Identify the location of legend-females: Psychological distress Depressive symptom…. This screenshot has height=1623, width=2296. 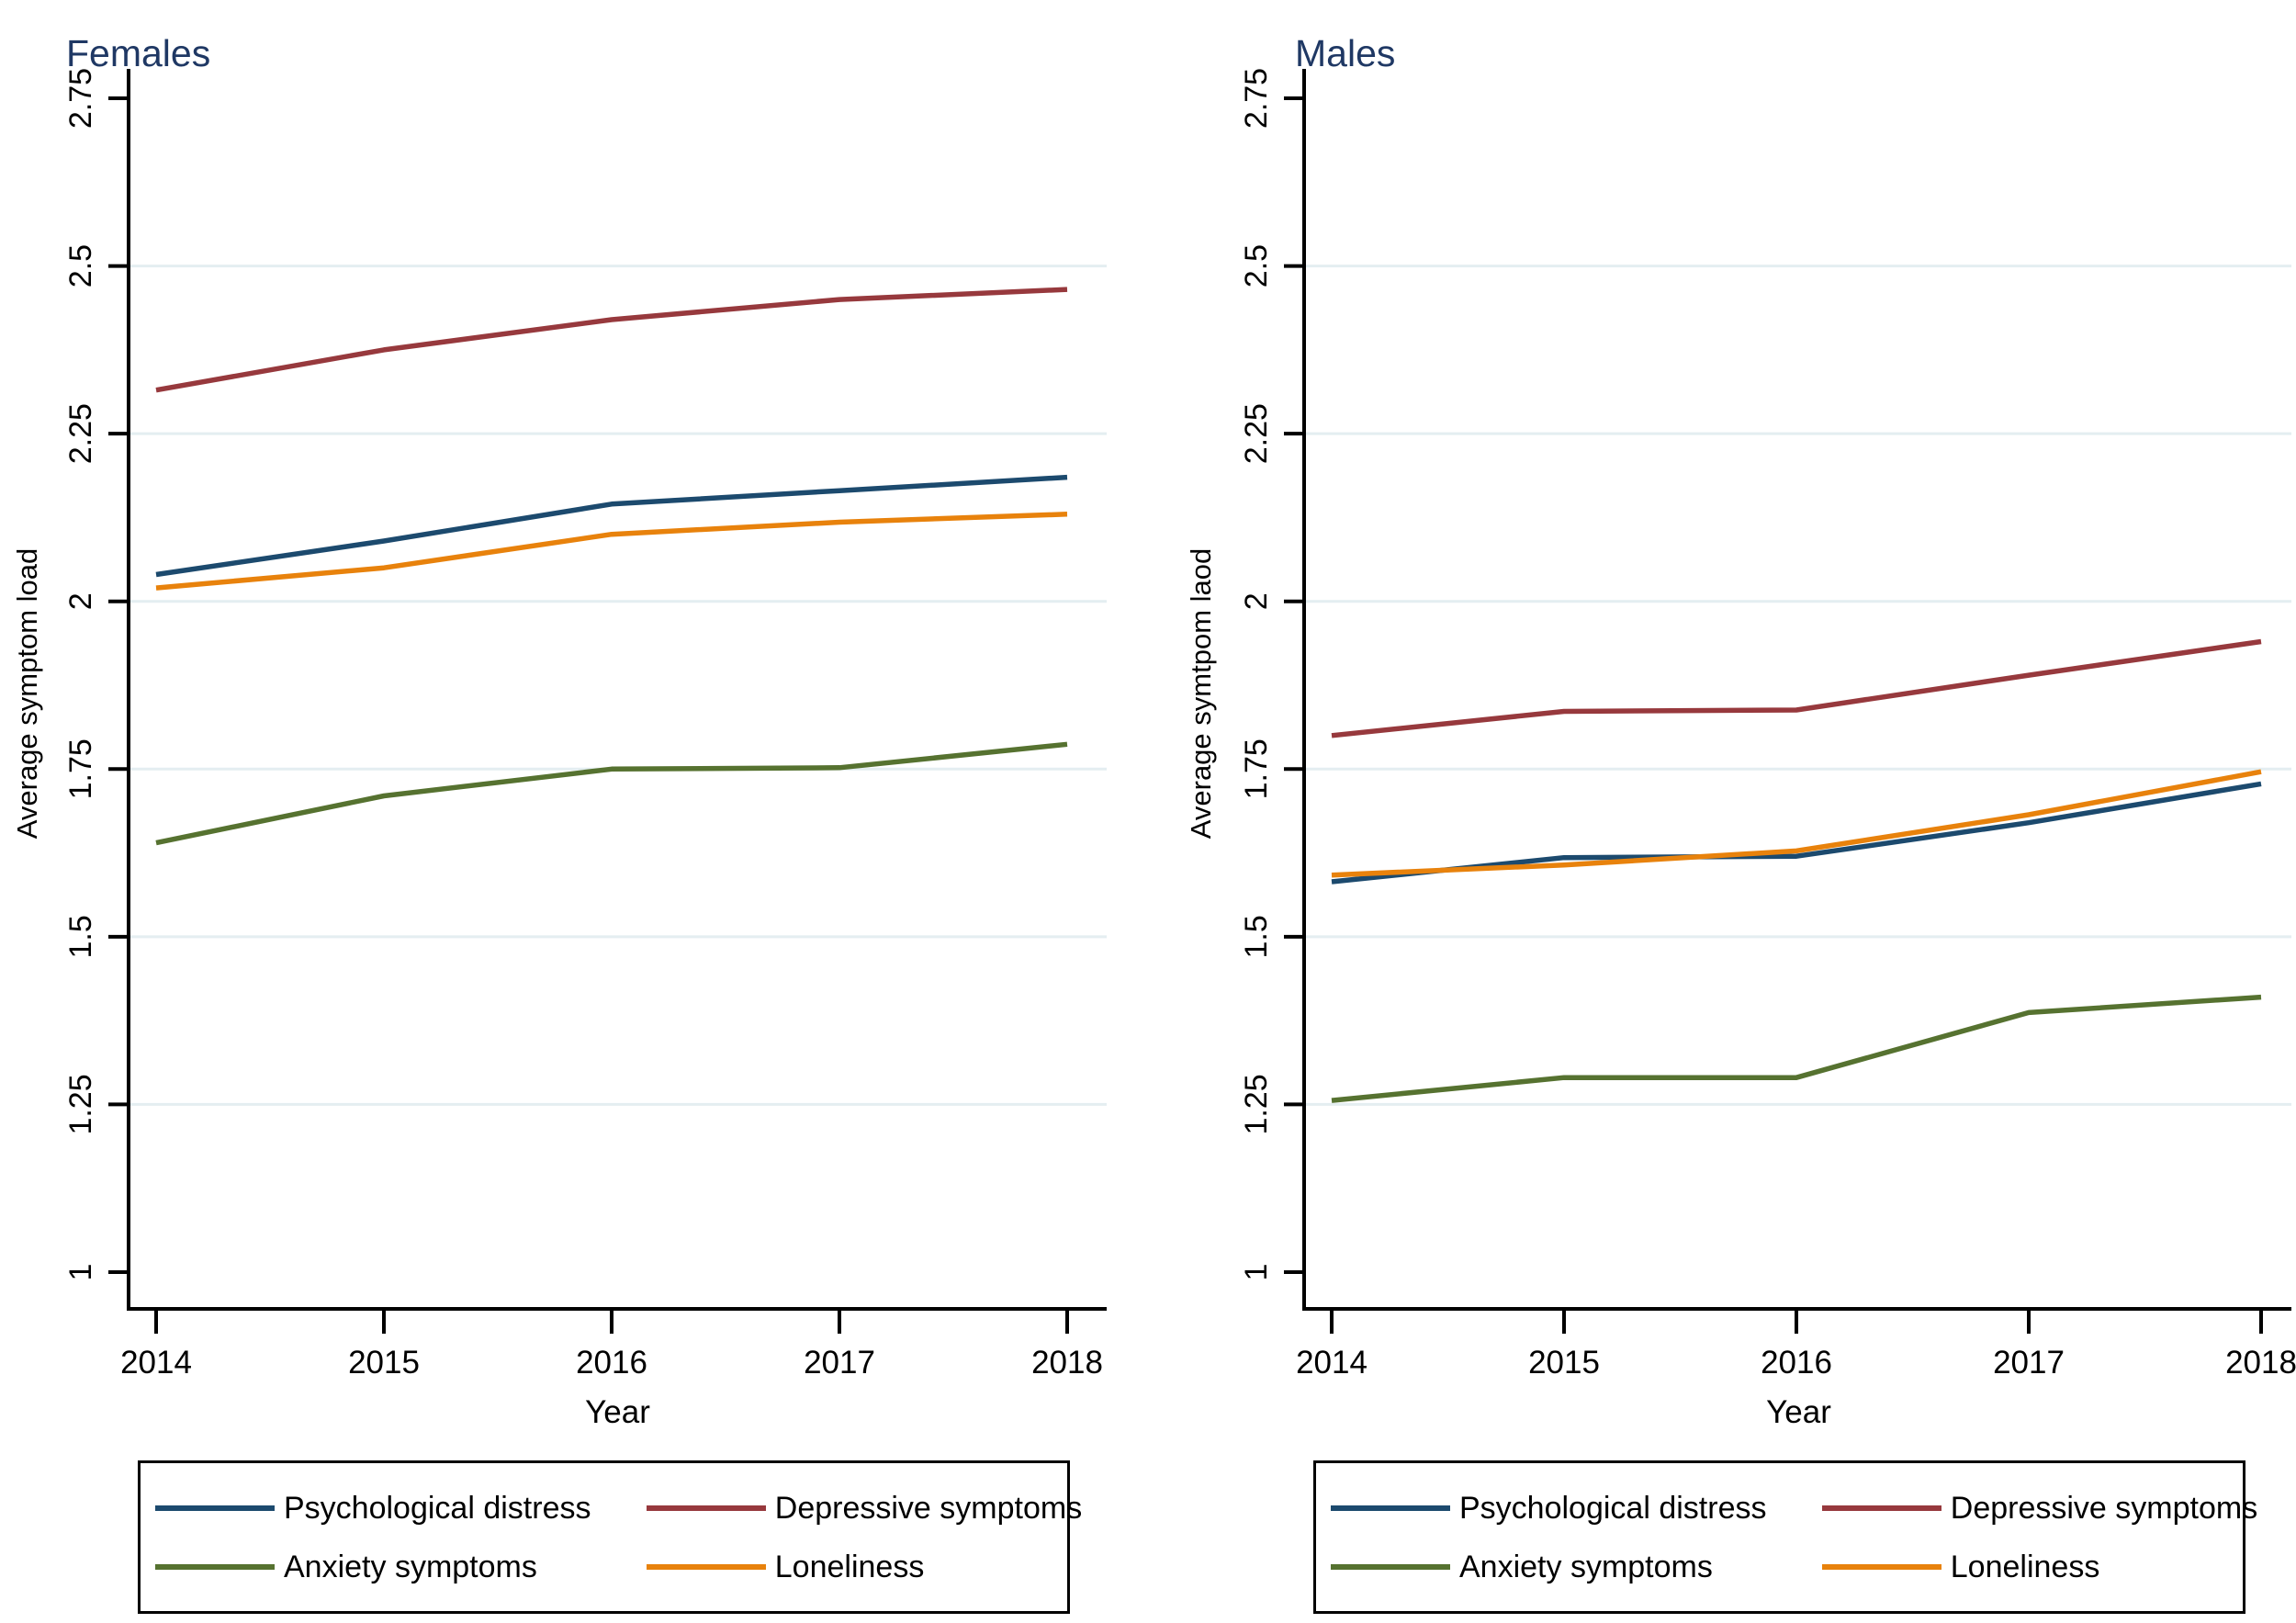
(610, 1537).